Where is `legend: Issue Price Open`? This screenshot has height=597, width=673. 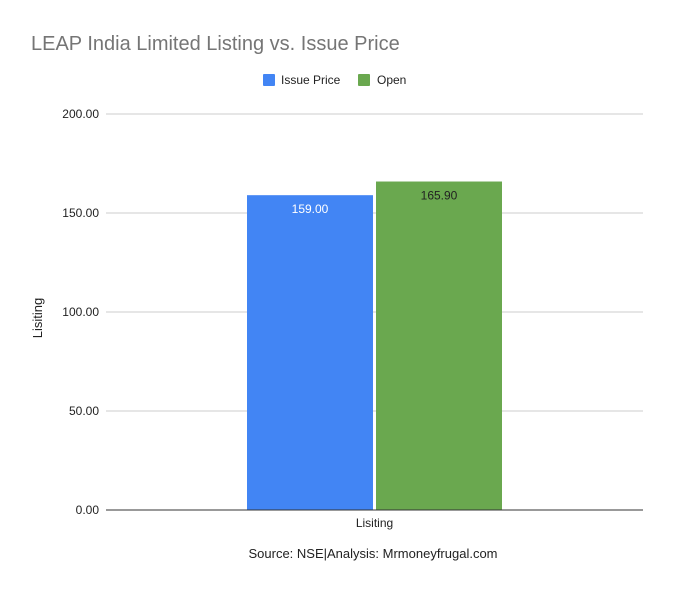
legend: Issue Price Open is located at coordinates (334, 80).